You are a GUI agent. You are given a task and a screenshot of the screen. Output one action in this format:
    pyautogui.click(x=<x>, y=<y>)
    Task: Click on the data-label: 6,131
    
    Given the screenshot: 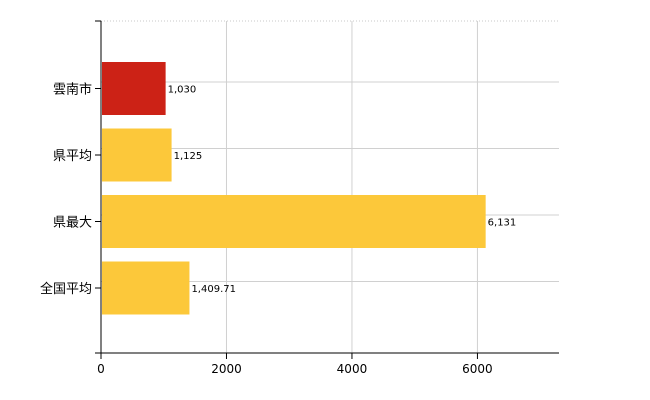 What is the action you would take?
    pyautogui.click(x=502, y=223)
    